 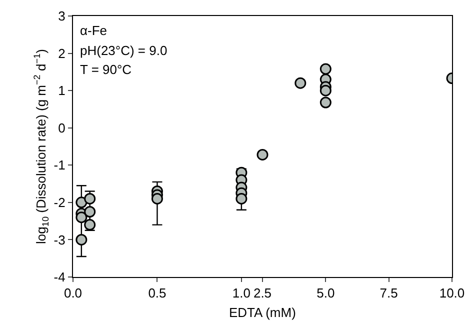 I want to click on y-tick-label: 0, so click(x=62, y=128).